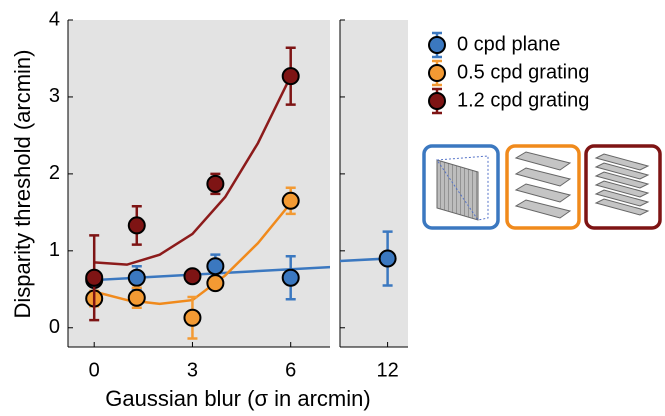  What do you see at coordinates (54, 250) in the screenshot?
I see `y-tick-label: 1` at bounding box center [54, 250].